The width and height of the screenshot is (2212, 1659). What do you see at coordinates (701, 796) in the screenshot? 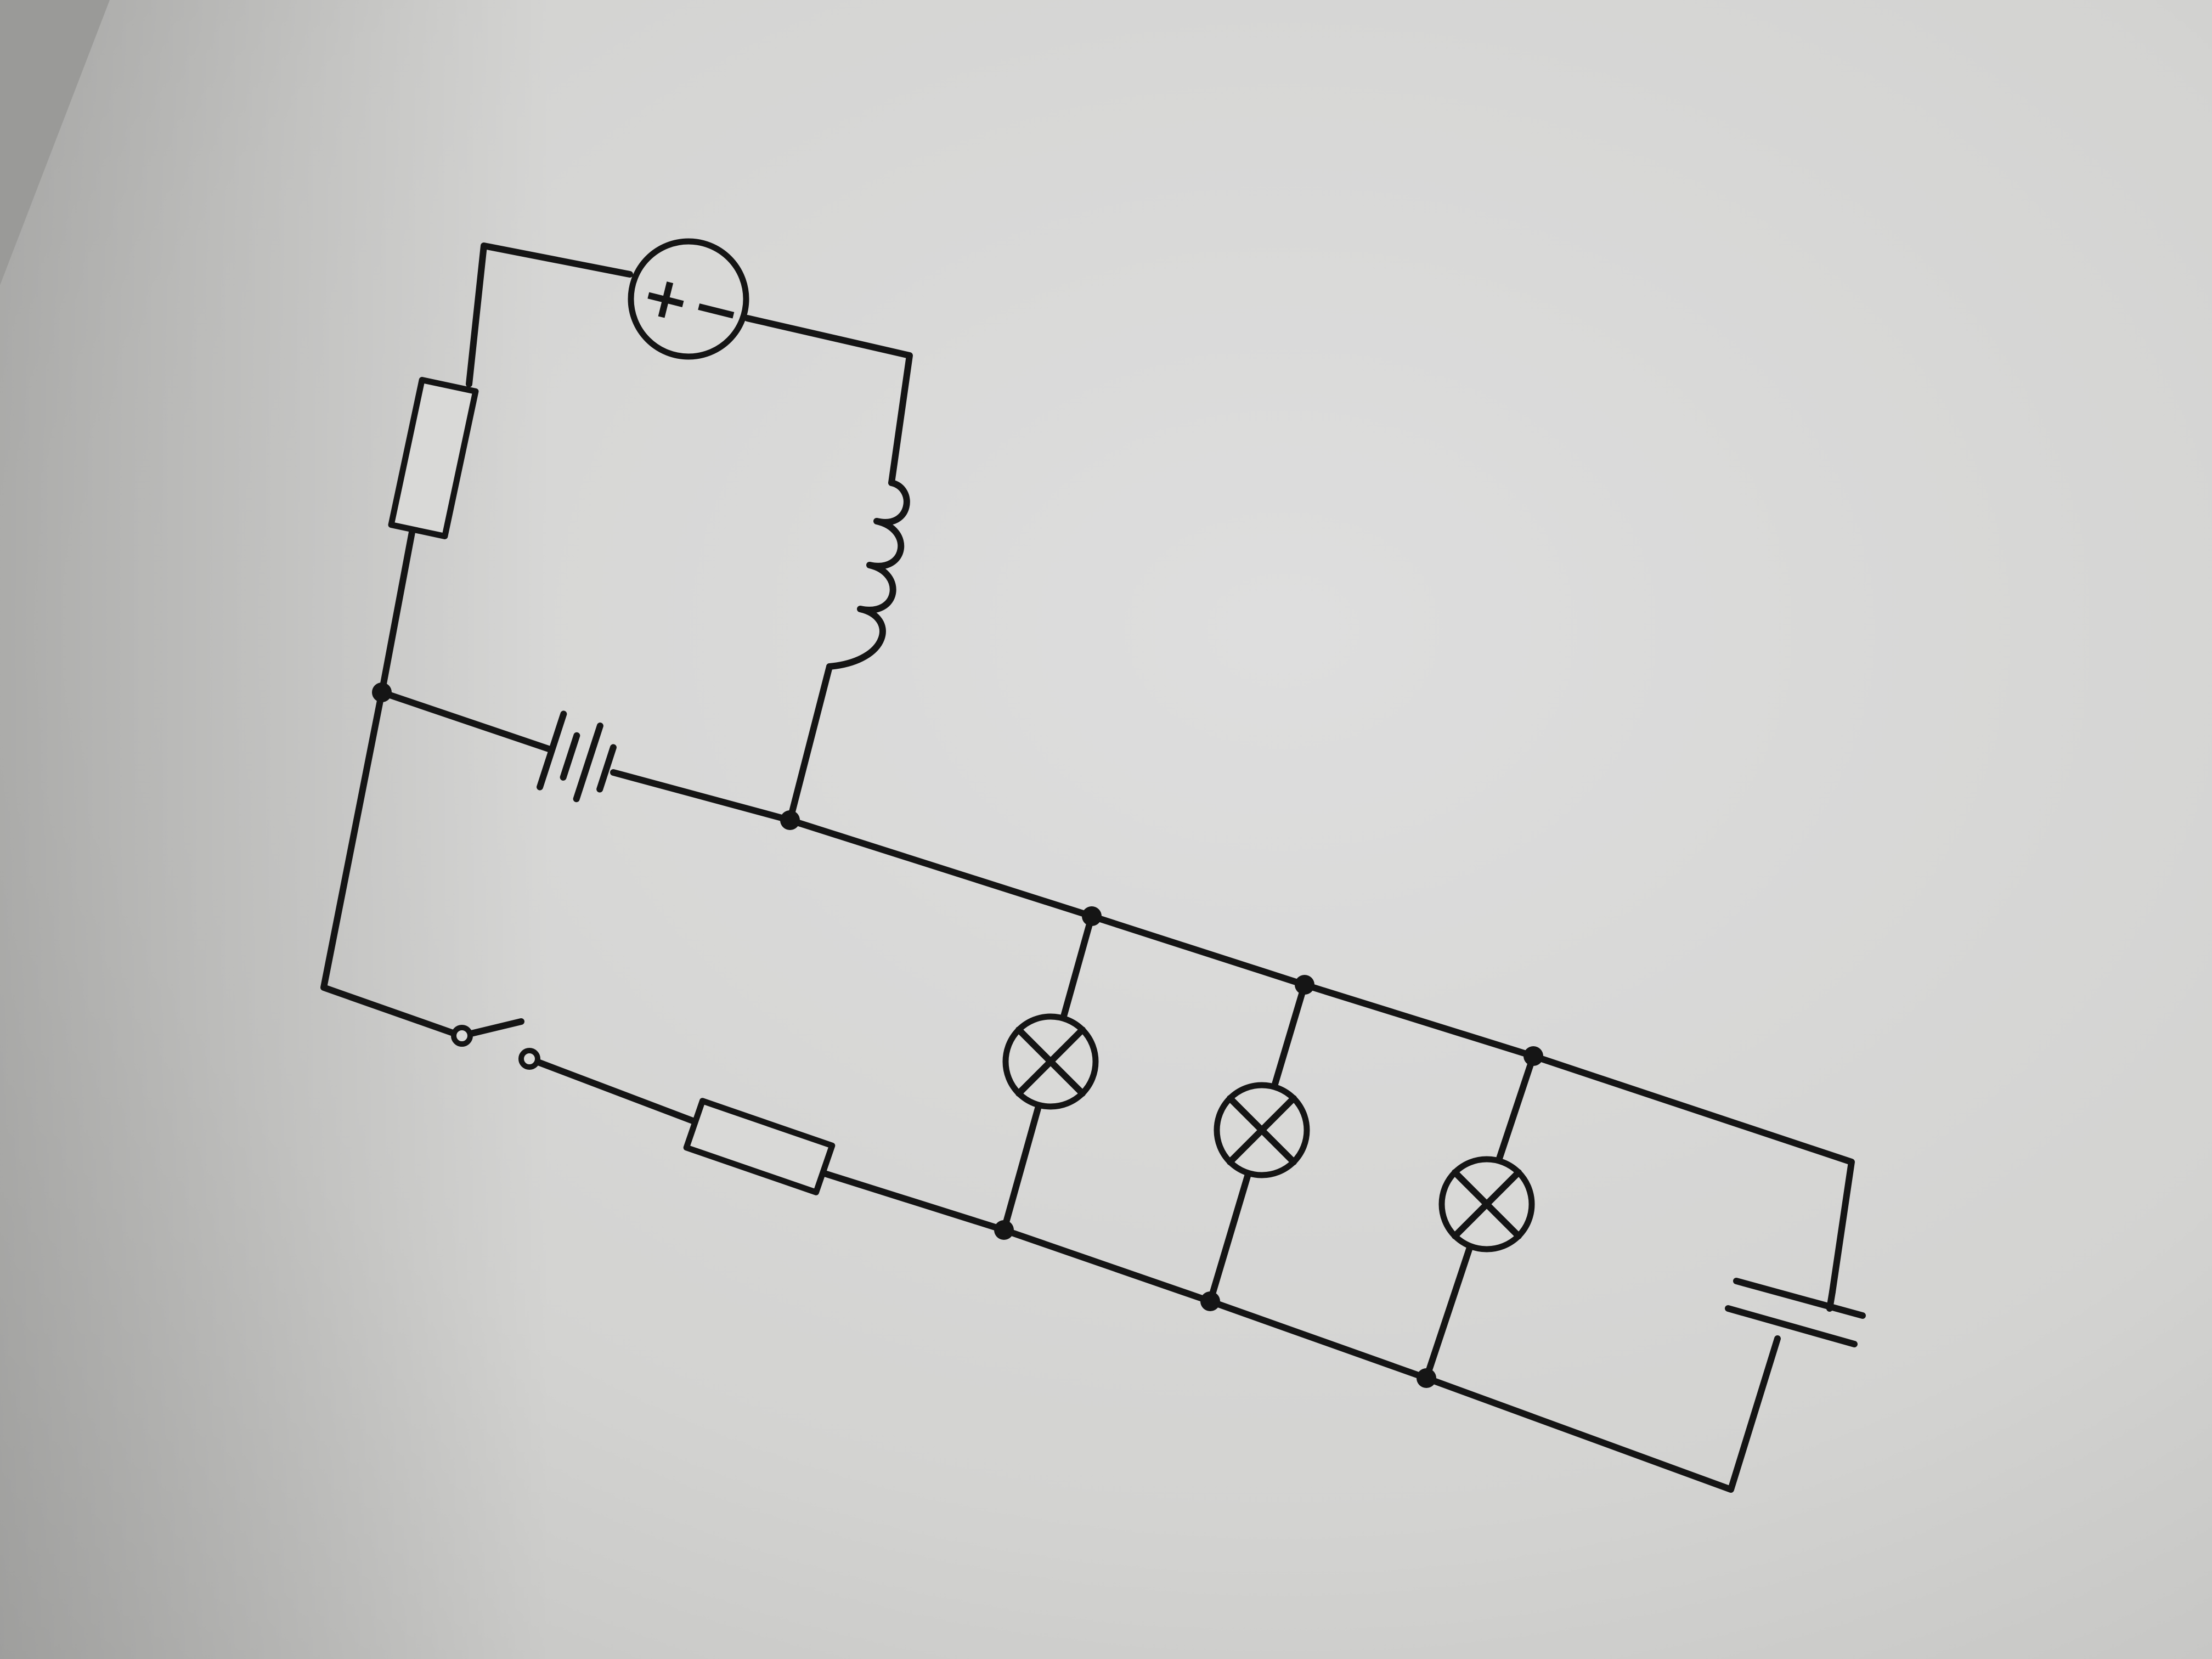
I see `wire-battery-to-node-b` at bounding box center [701, 796].